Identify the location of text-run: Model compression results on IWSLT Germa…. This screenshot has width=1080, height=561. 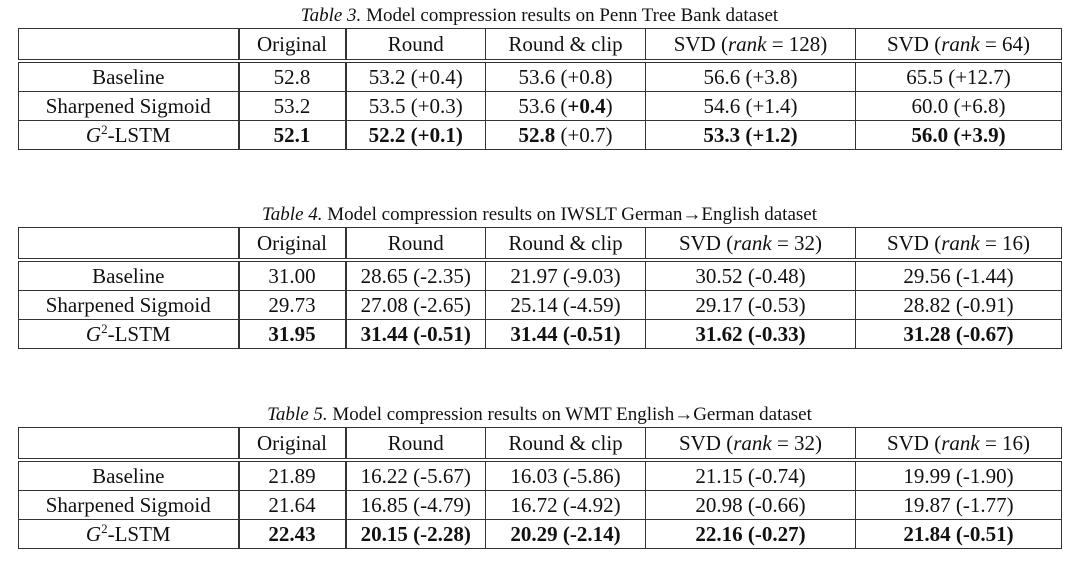
(569, 214).